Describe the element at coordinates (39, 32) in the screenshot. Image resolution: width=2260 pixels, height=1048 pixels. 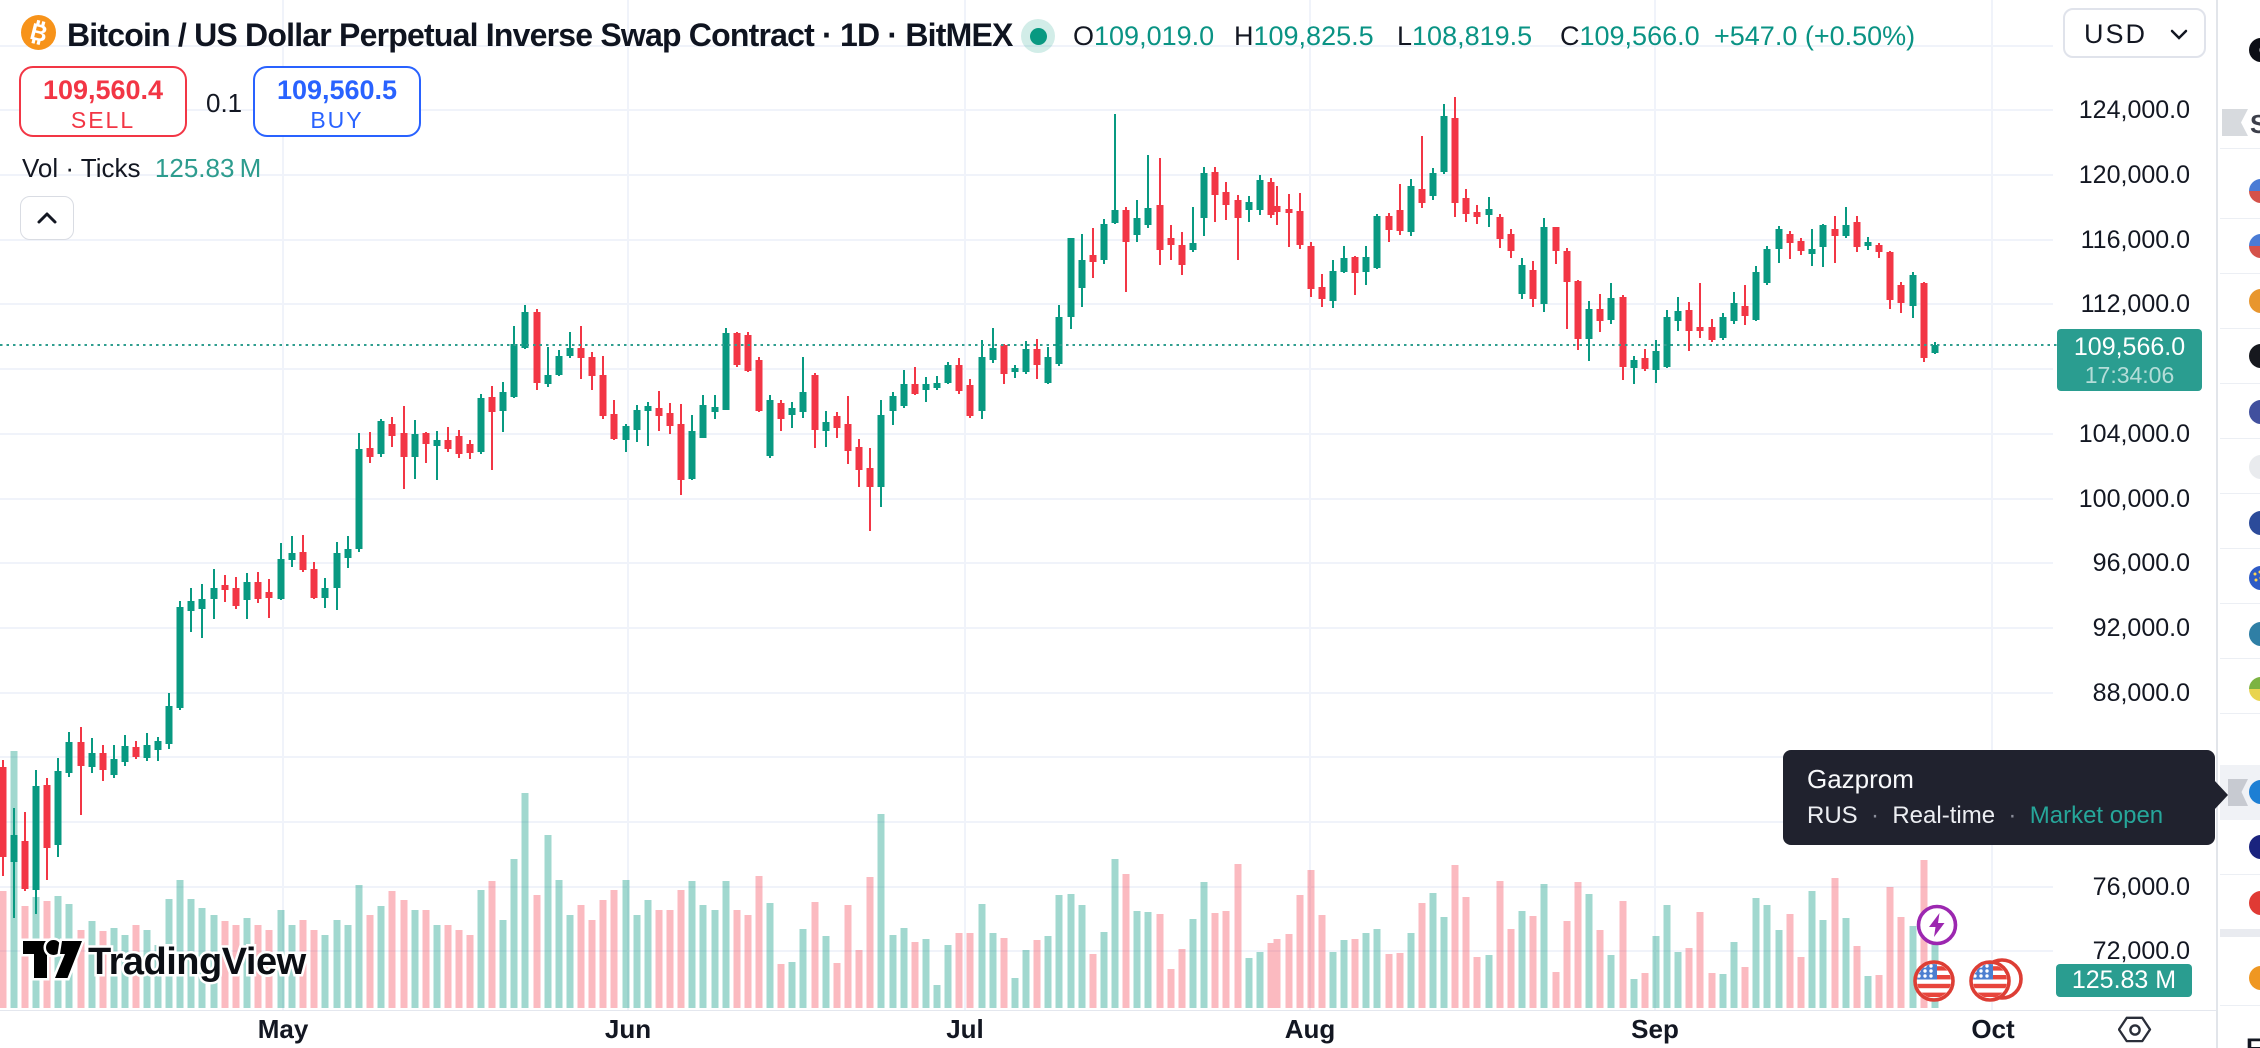
I see `svg-text: B` at that location.